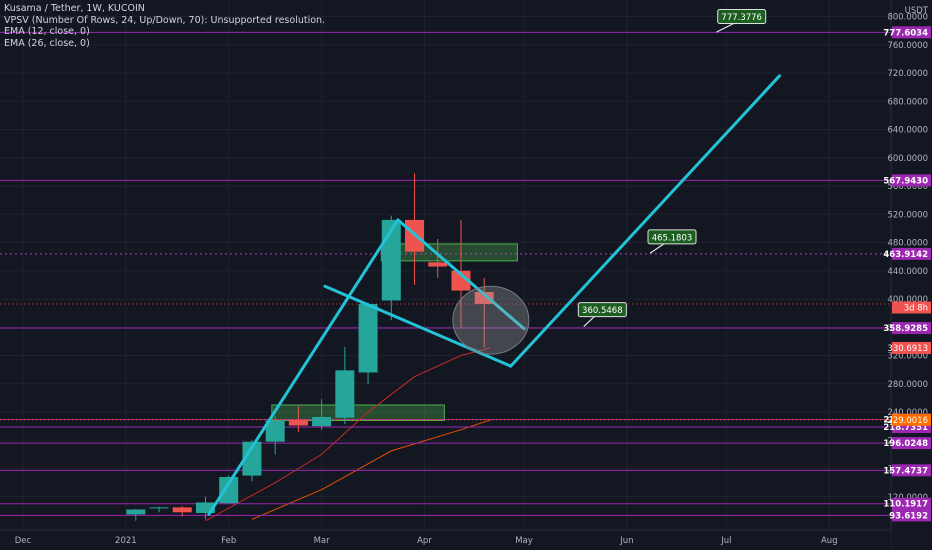 The image size is (932, 550). I want to click on time-tick-label: 2021, so click(126, 541).